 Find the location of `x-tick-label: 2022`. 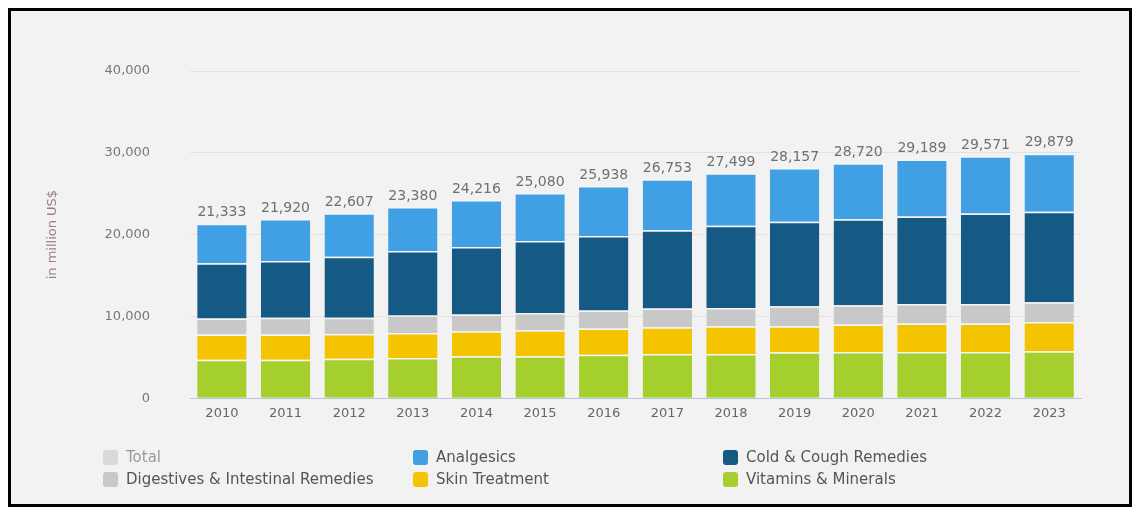

x-tick-label: 2022 is located at coordinates (986, 413).